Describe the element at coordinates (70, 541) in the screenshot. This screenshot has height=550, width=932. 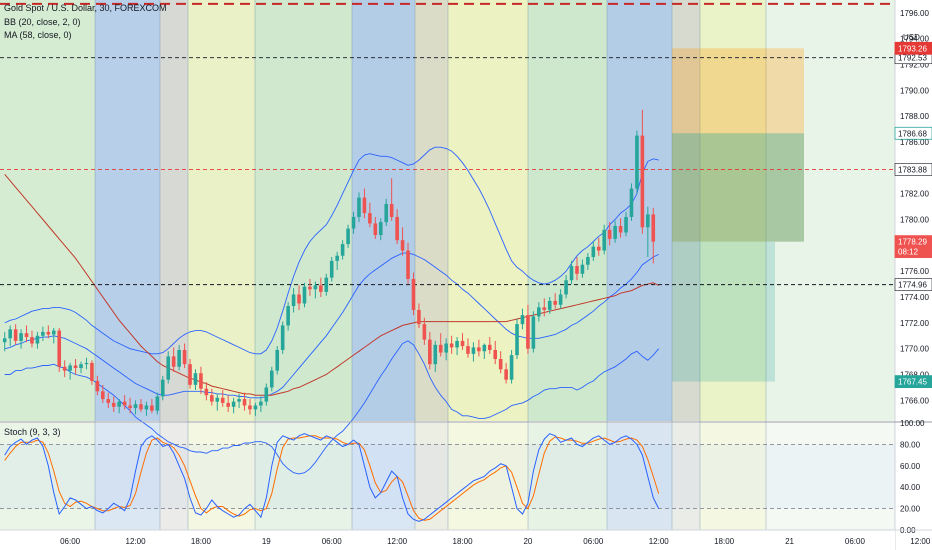
I see `time-tick-label: 06:00` at that location.